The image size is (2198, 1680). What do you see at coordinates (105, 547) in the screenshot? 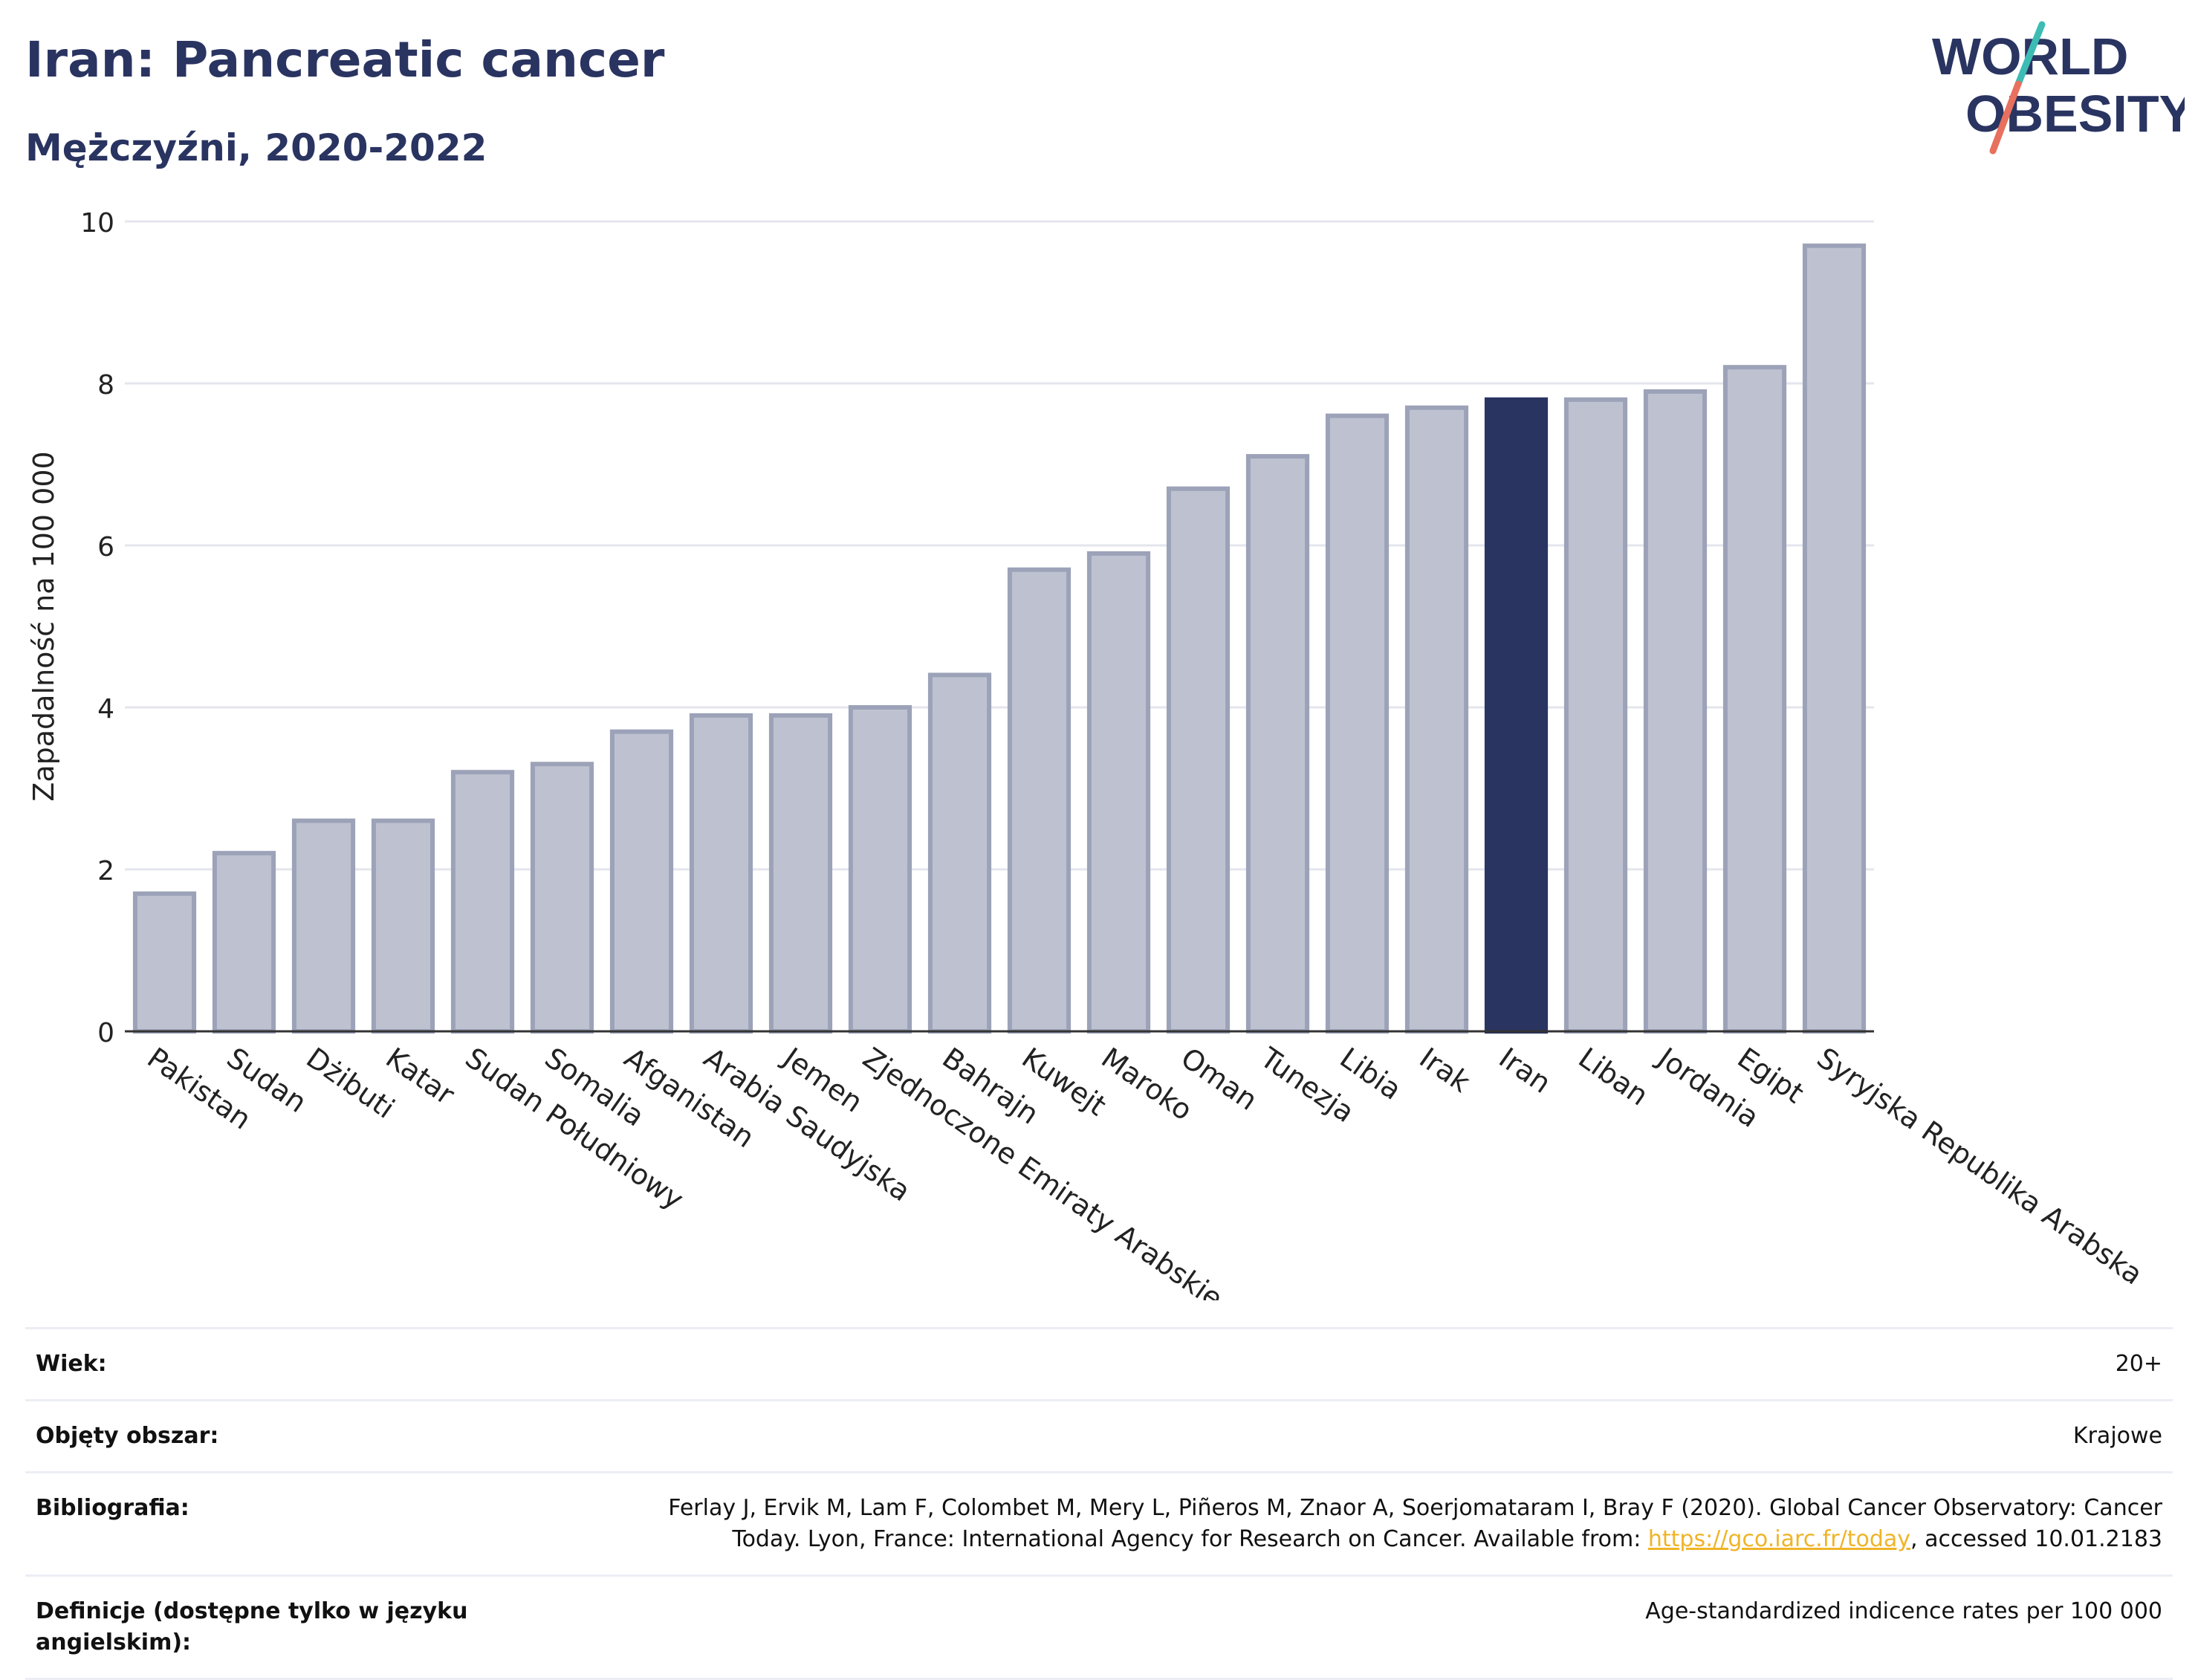
I see `y-tick-label: 6` at bounding box center [105, 547].